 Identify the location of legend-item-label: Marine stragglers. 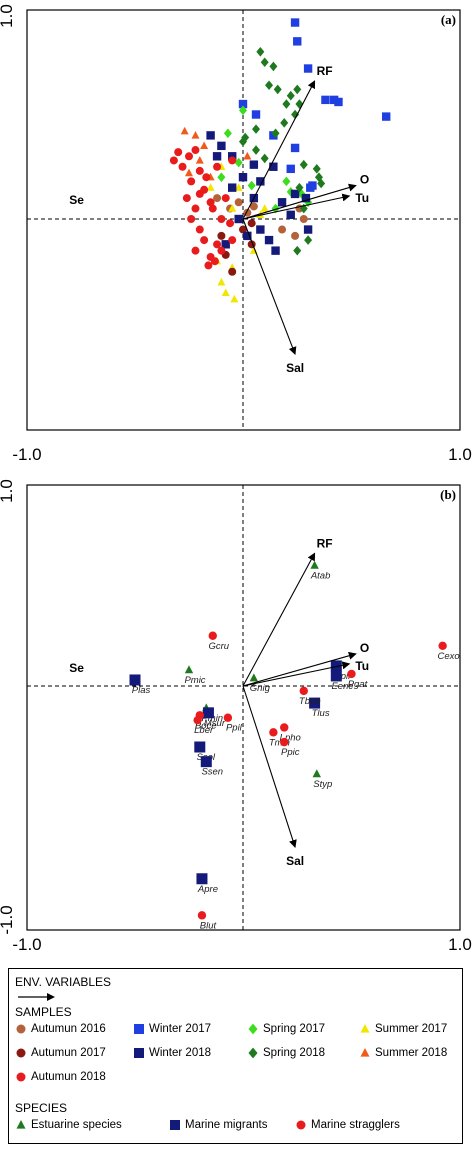
(355, 1125).